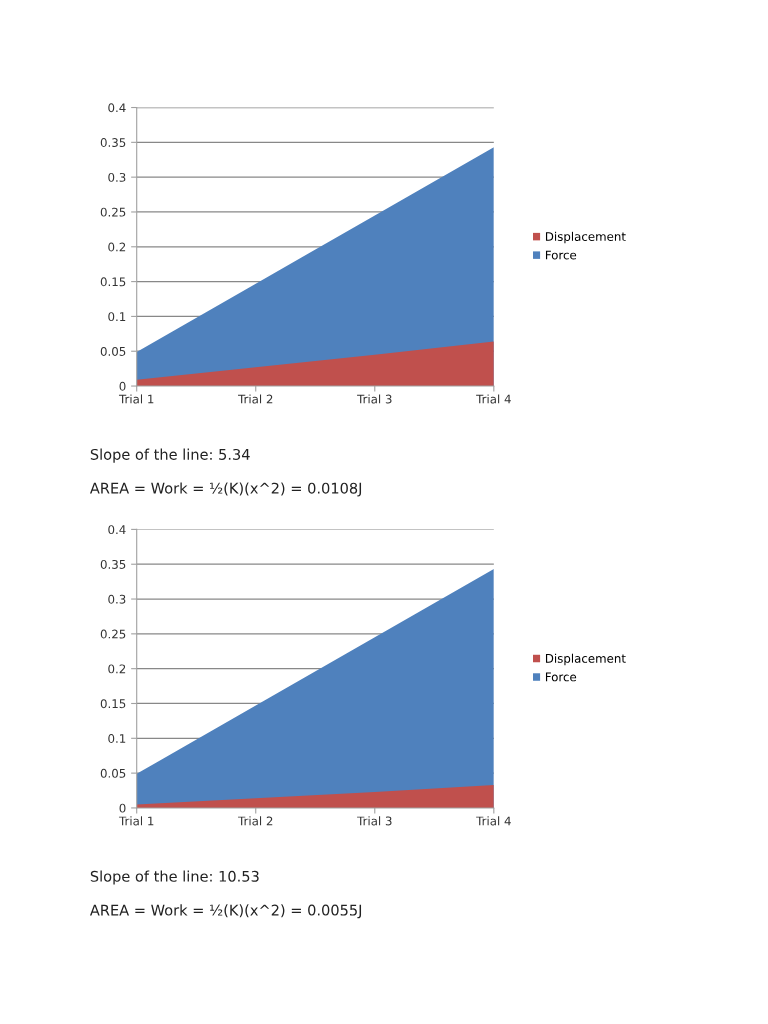  What do you see at coordinates (225, 911) in the screenshot?
I see `text: AREA = Work = ½(K)(x^2) = 0.0055J` at bounding box center [225, 911].